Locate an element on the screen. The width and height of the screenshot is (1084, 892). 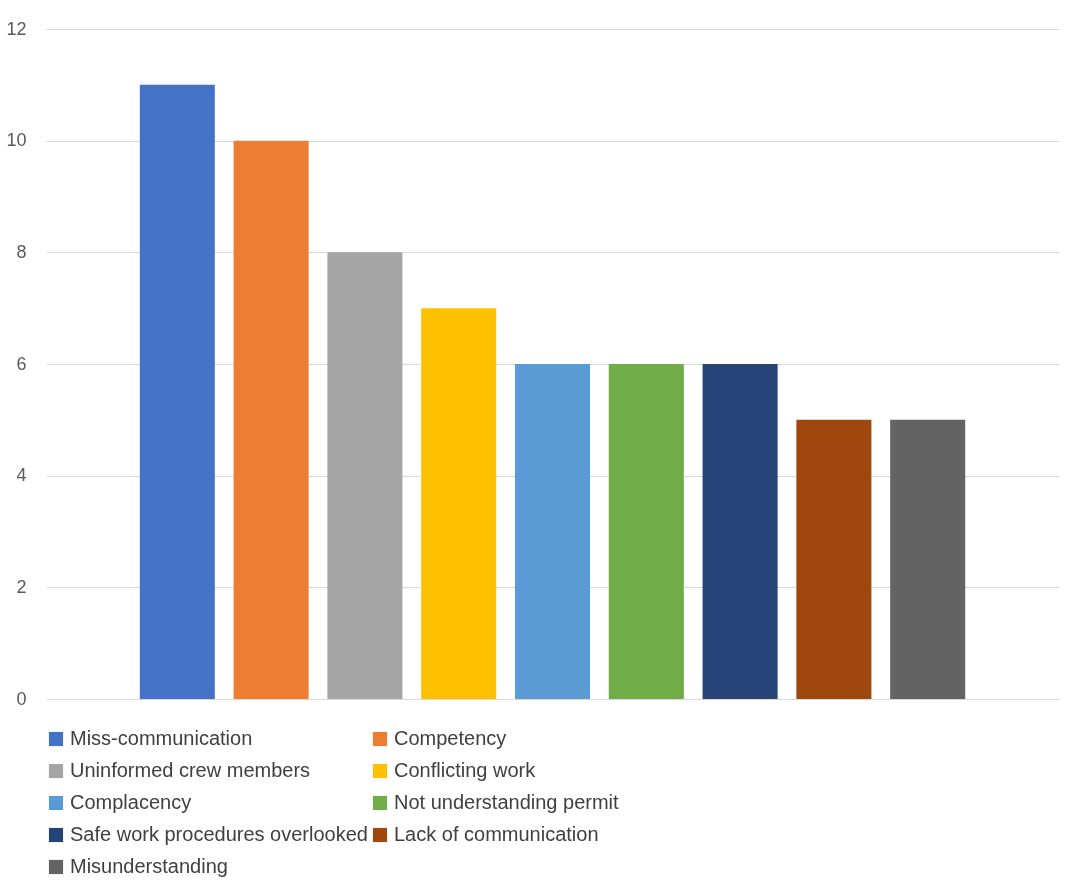
legend-label: Misunderstanding is located at coordinates (149, 866).